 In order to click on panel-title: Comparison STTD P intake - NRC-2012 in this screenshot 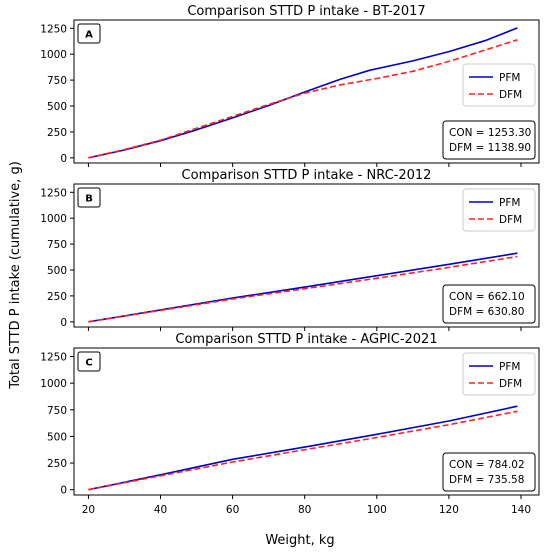, I will do `click(307, 175)`.